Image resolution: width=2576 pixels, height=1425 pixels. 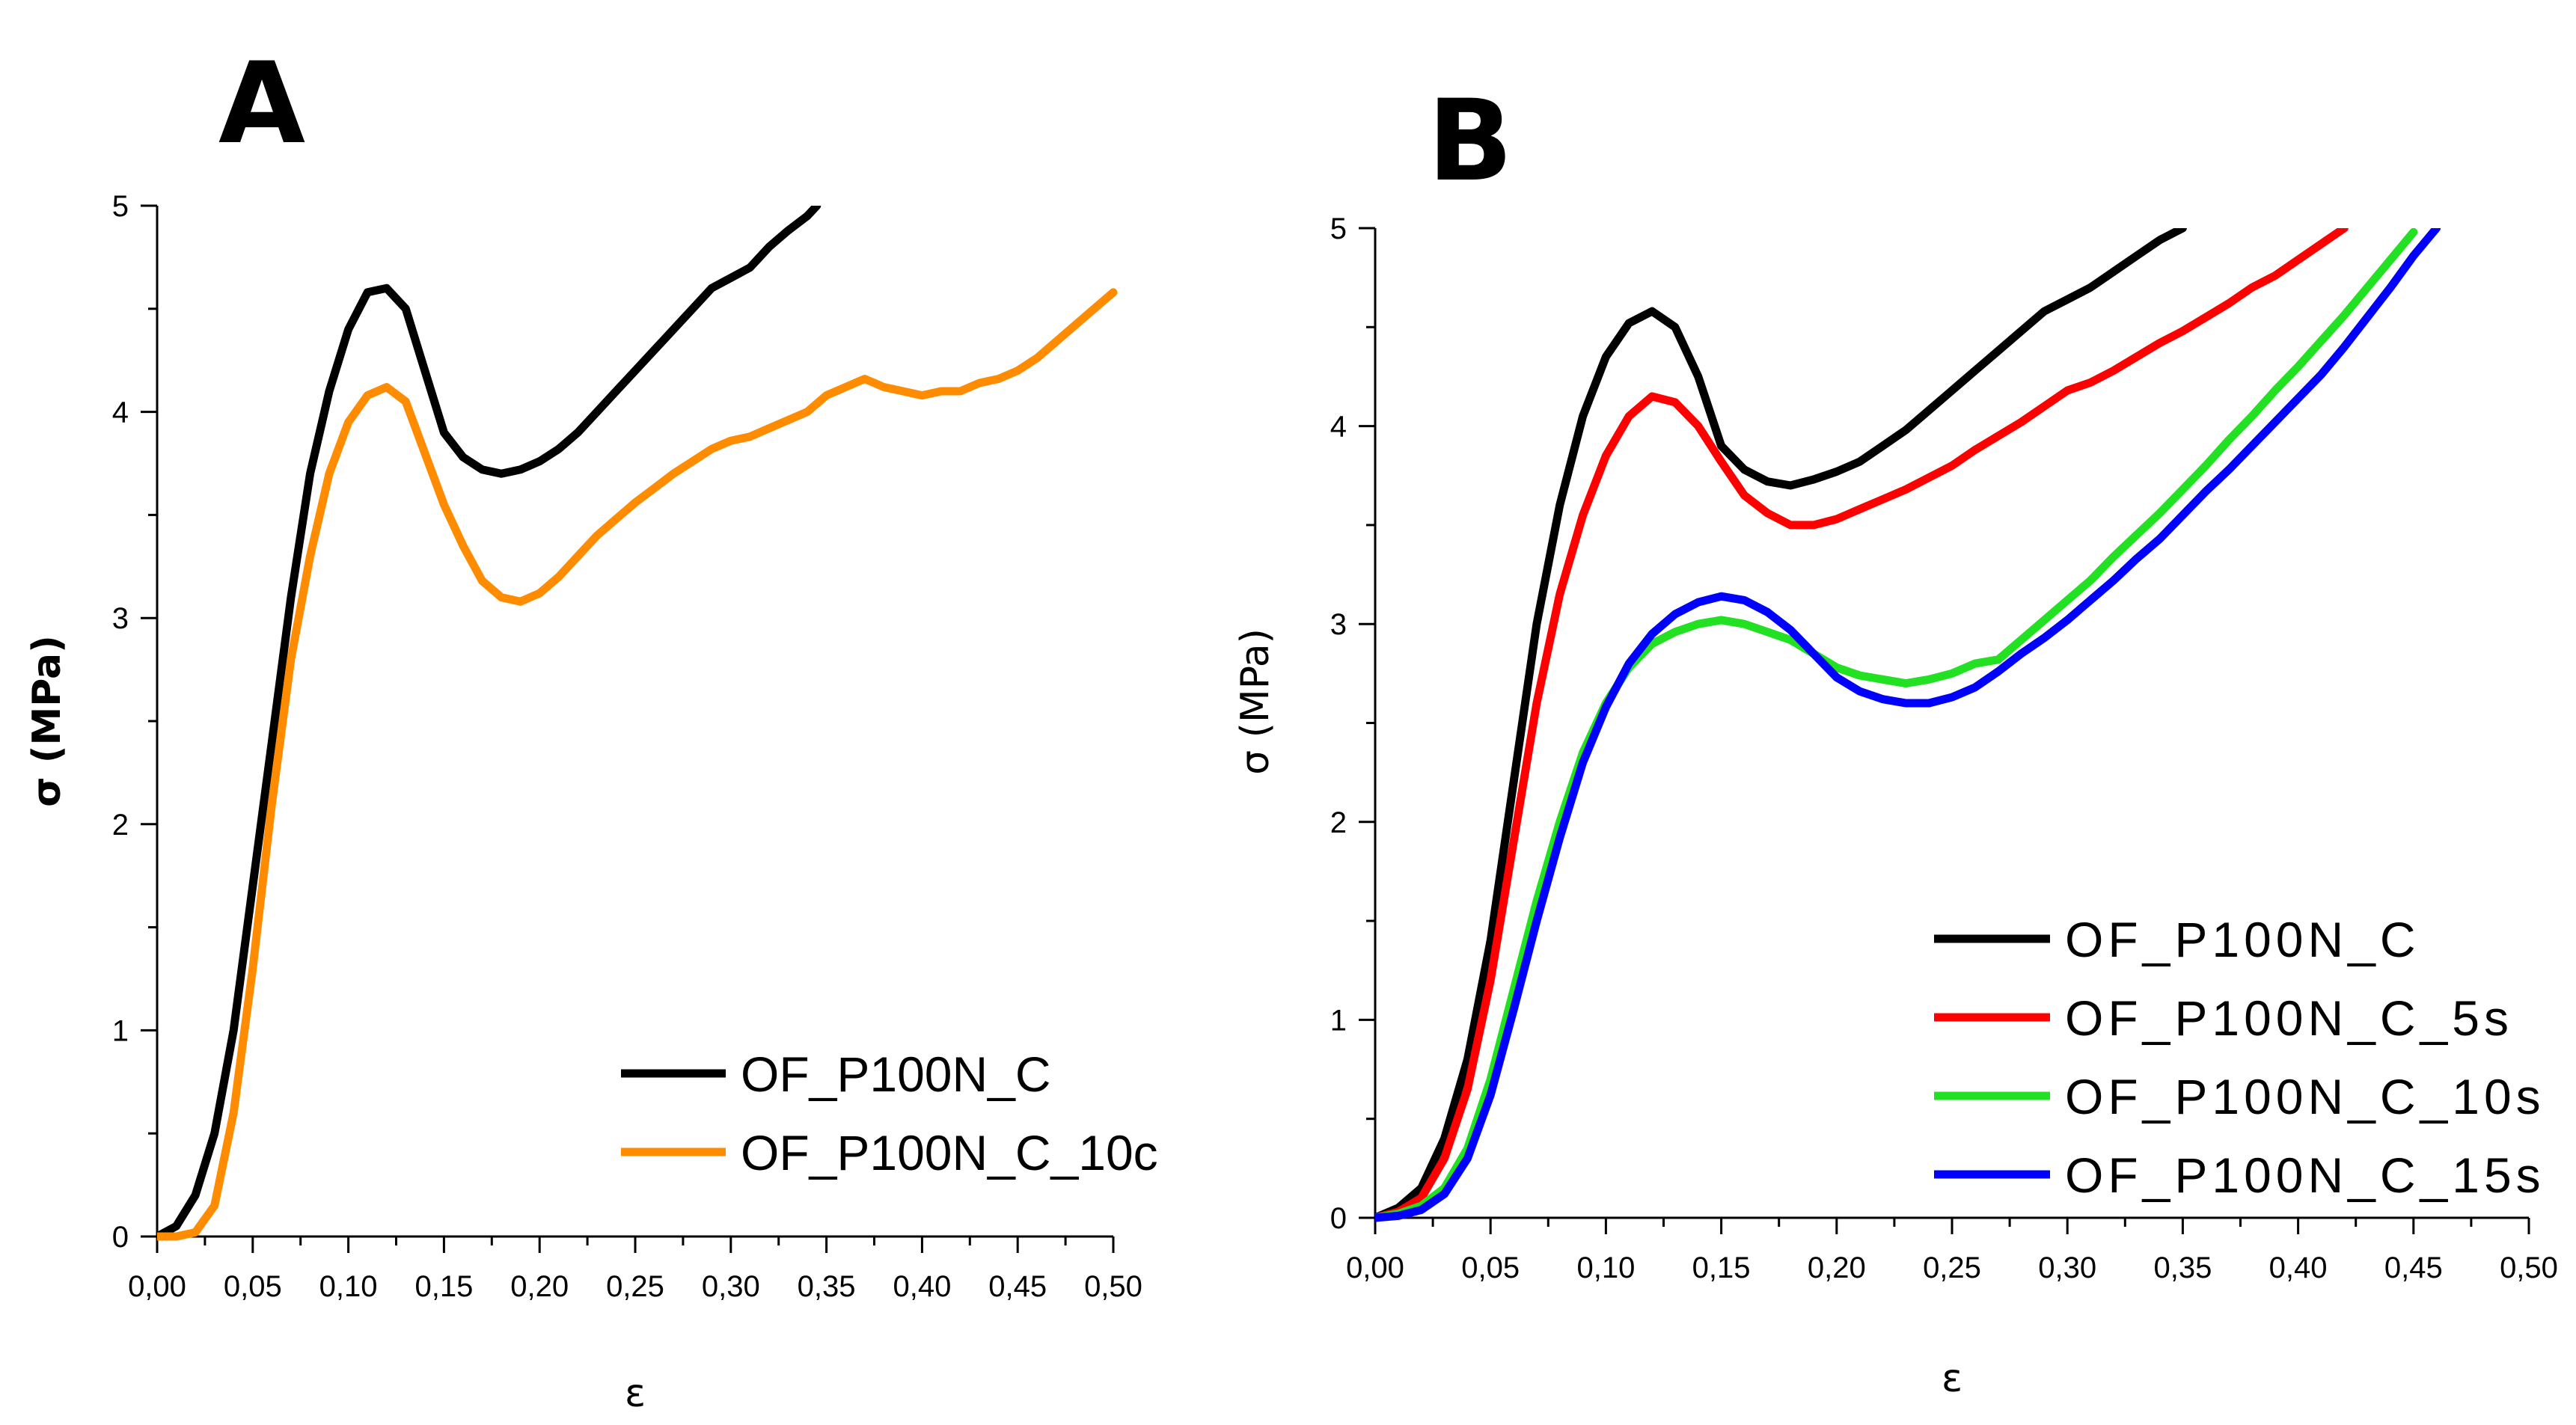 I want to click on legend-label: OF_P100N_C_15s, so click(x=2305, y=1175).